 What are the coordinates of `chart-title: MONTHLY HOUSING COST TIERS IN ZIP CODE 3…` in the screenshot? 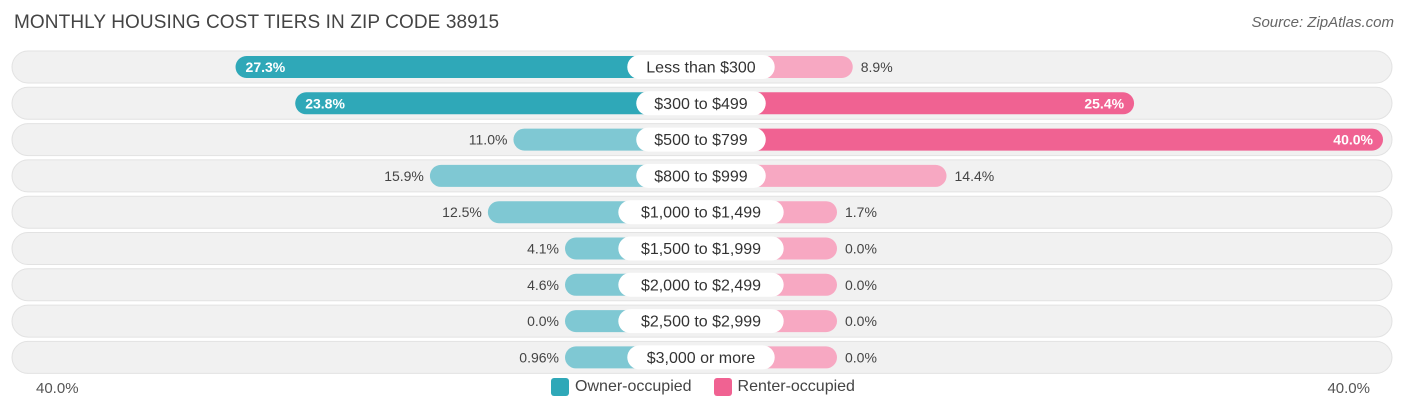 It's located at (257, 22).